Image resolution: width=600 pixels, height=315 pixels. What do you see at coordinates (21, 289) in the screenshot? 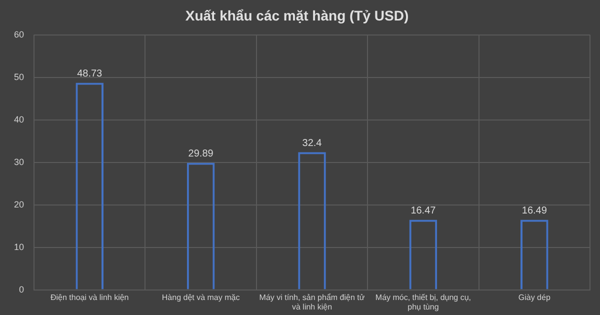
I see `y-tick-label: 0` at bounding box center [21, 289].